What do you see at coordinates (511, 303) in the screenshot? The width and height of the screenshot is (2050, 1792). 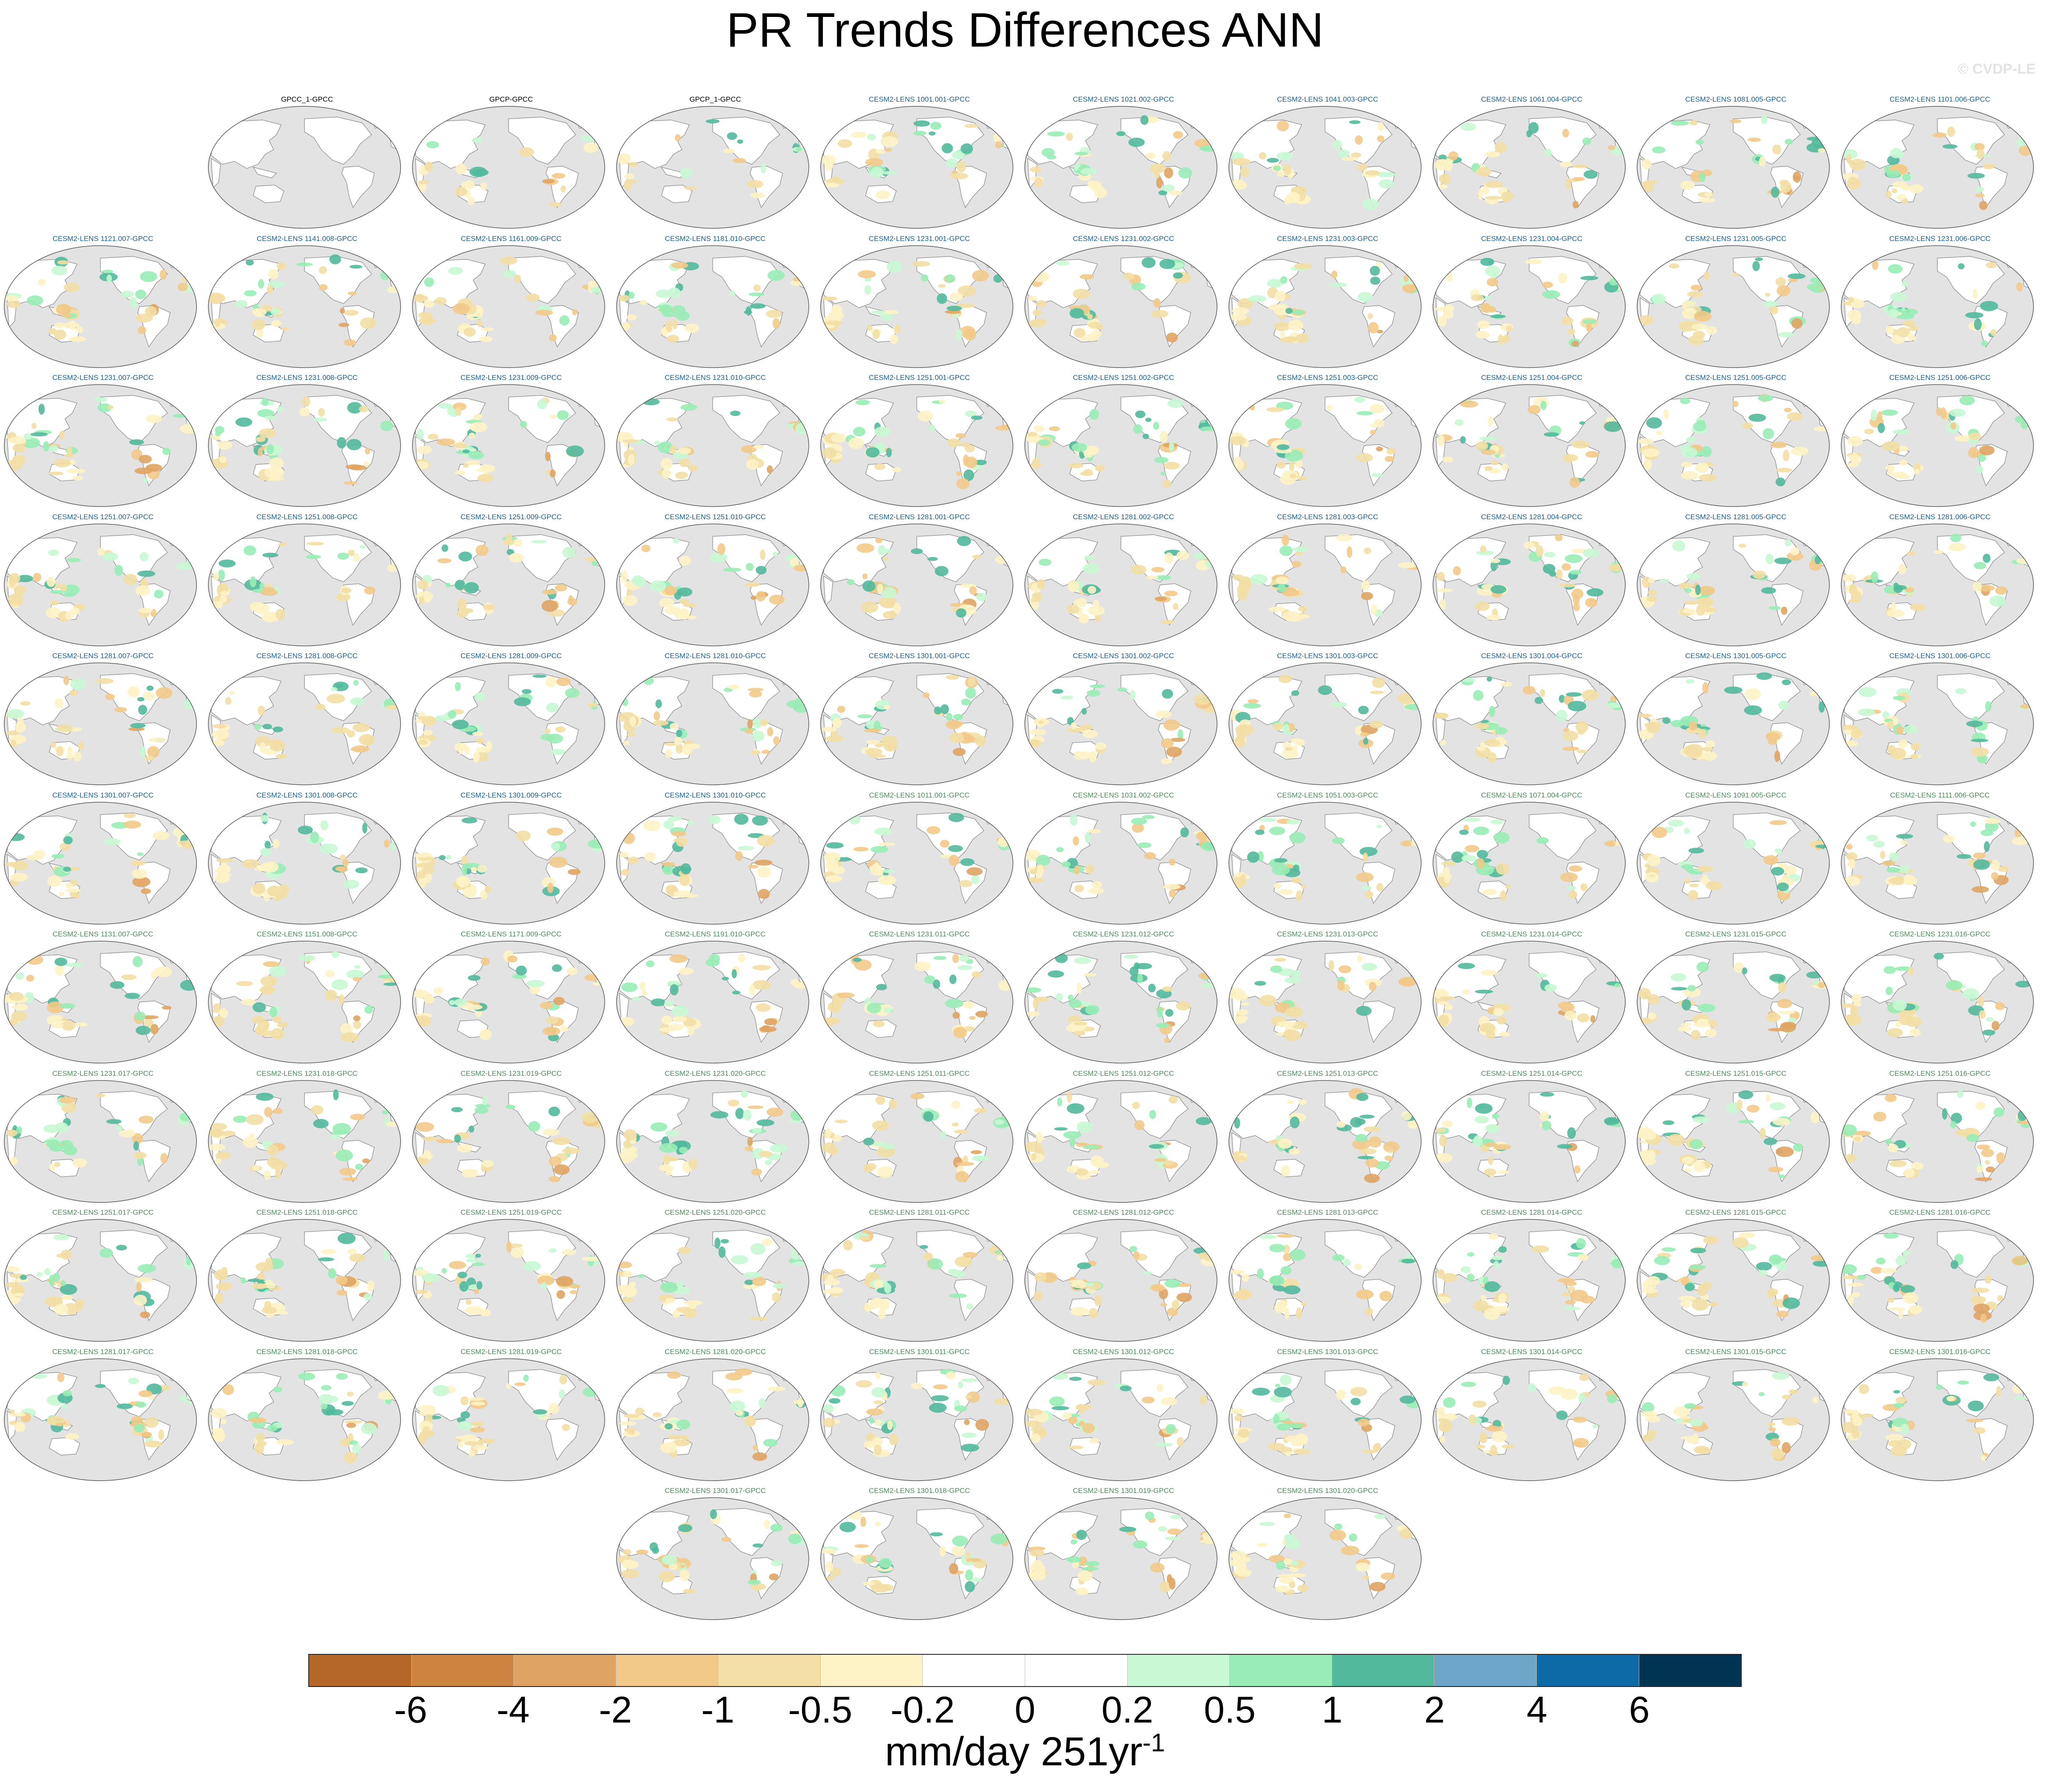 I see `map-panel: CESM2-LENS 1161.009-GPCC` at bounding box center [511, 303].